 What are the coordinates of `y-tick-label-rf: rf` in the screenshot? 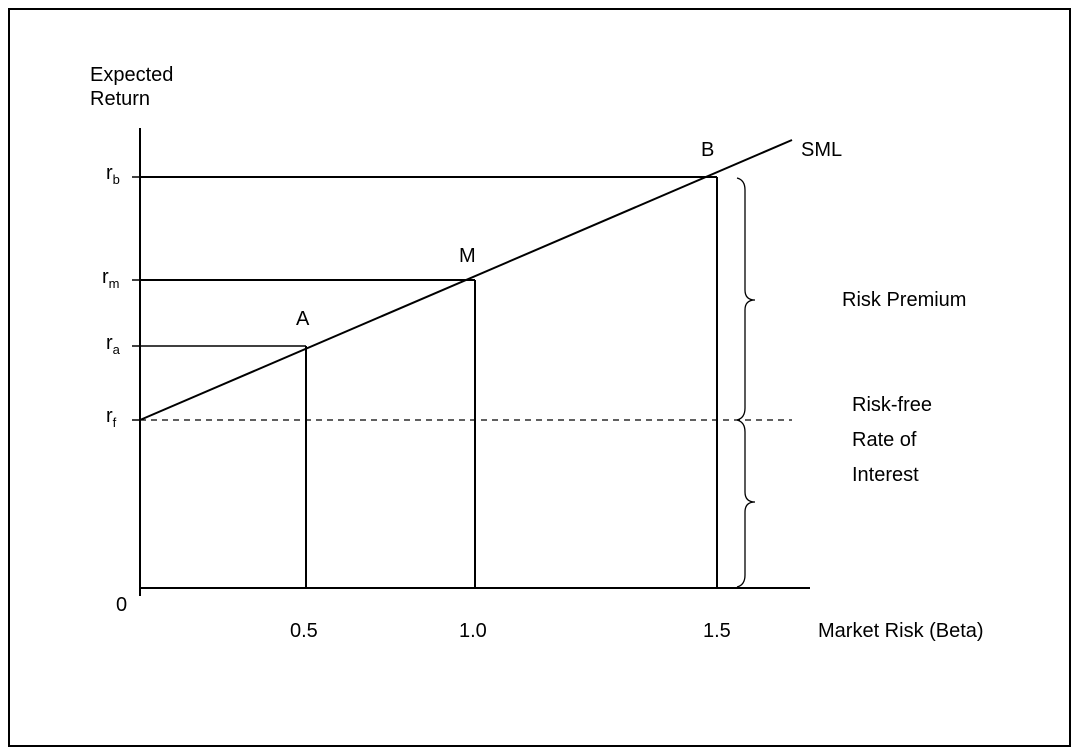 It's located at (111, 417).